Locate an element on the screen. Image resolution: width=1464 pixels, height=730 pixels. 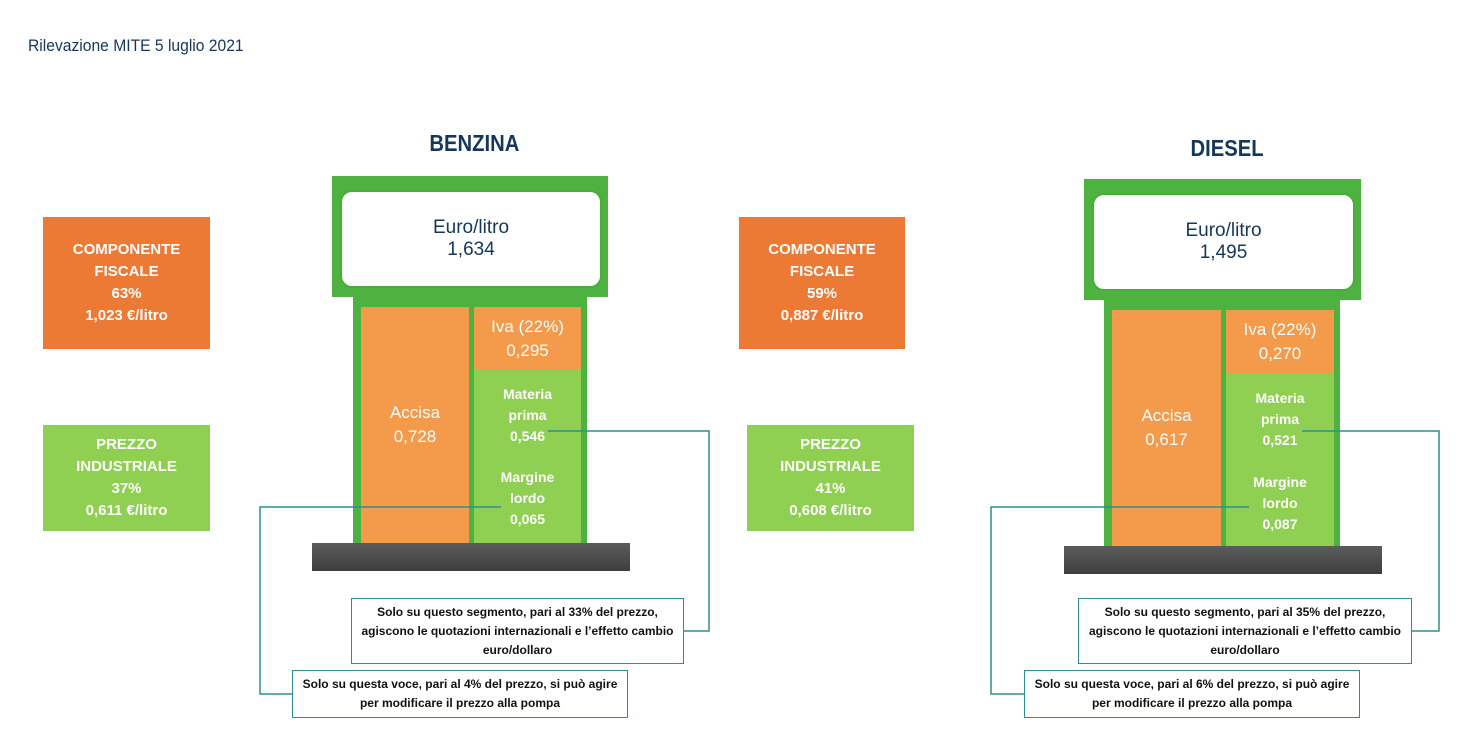
diesel-mp-line2: prima is located at coordinates (1280, 418).